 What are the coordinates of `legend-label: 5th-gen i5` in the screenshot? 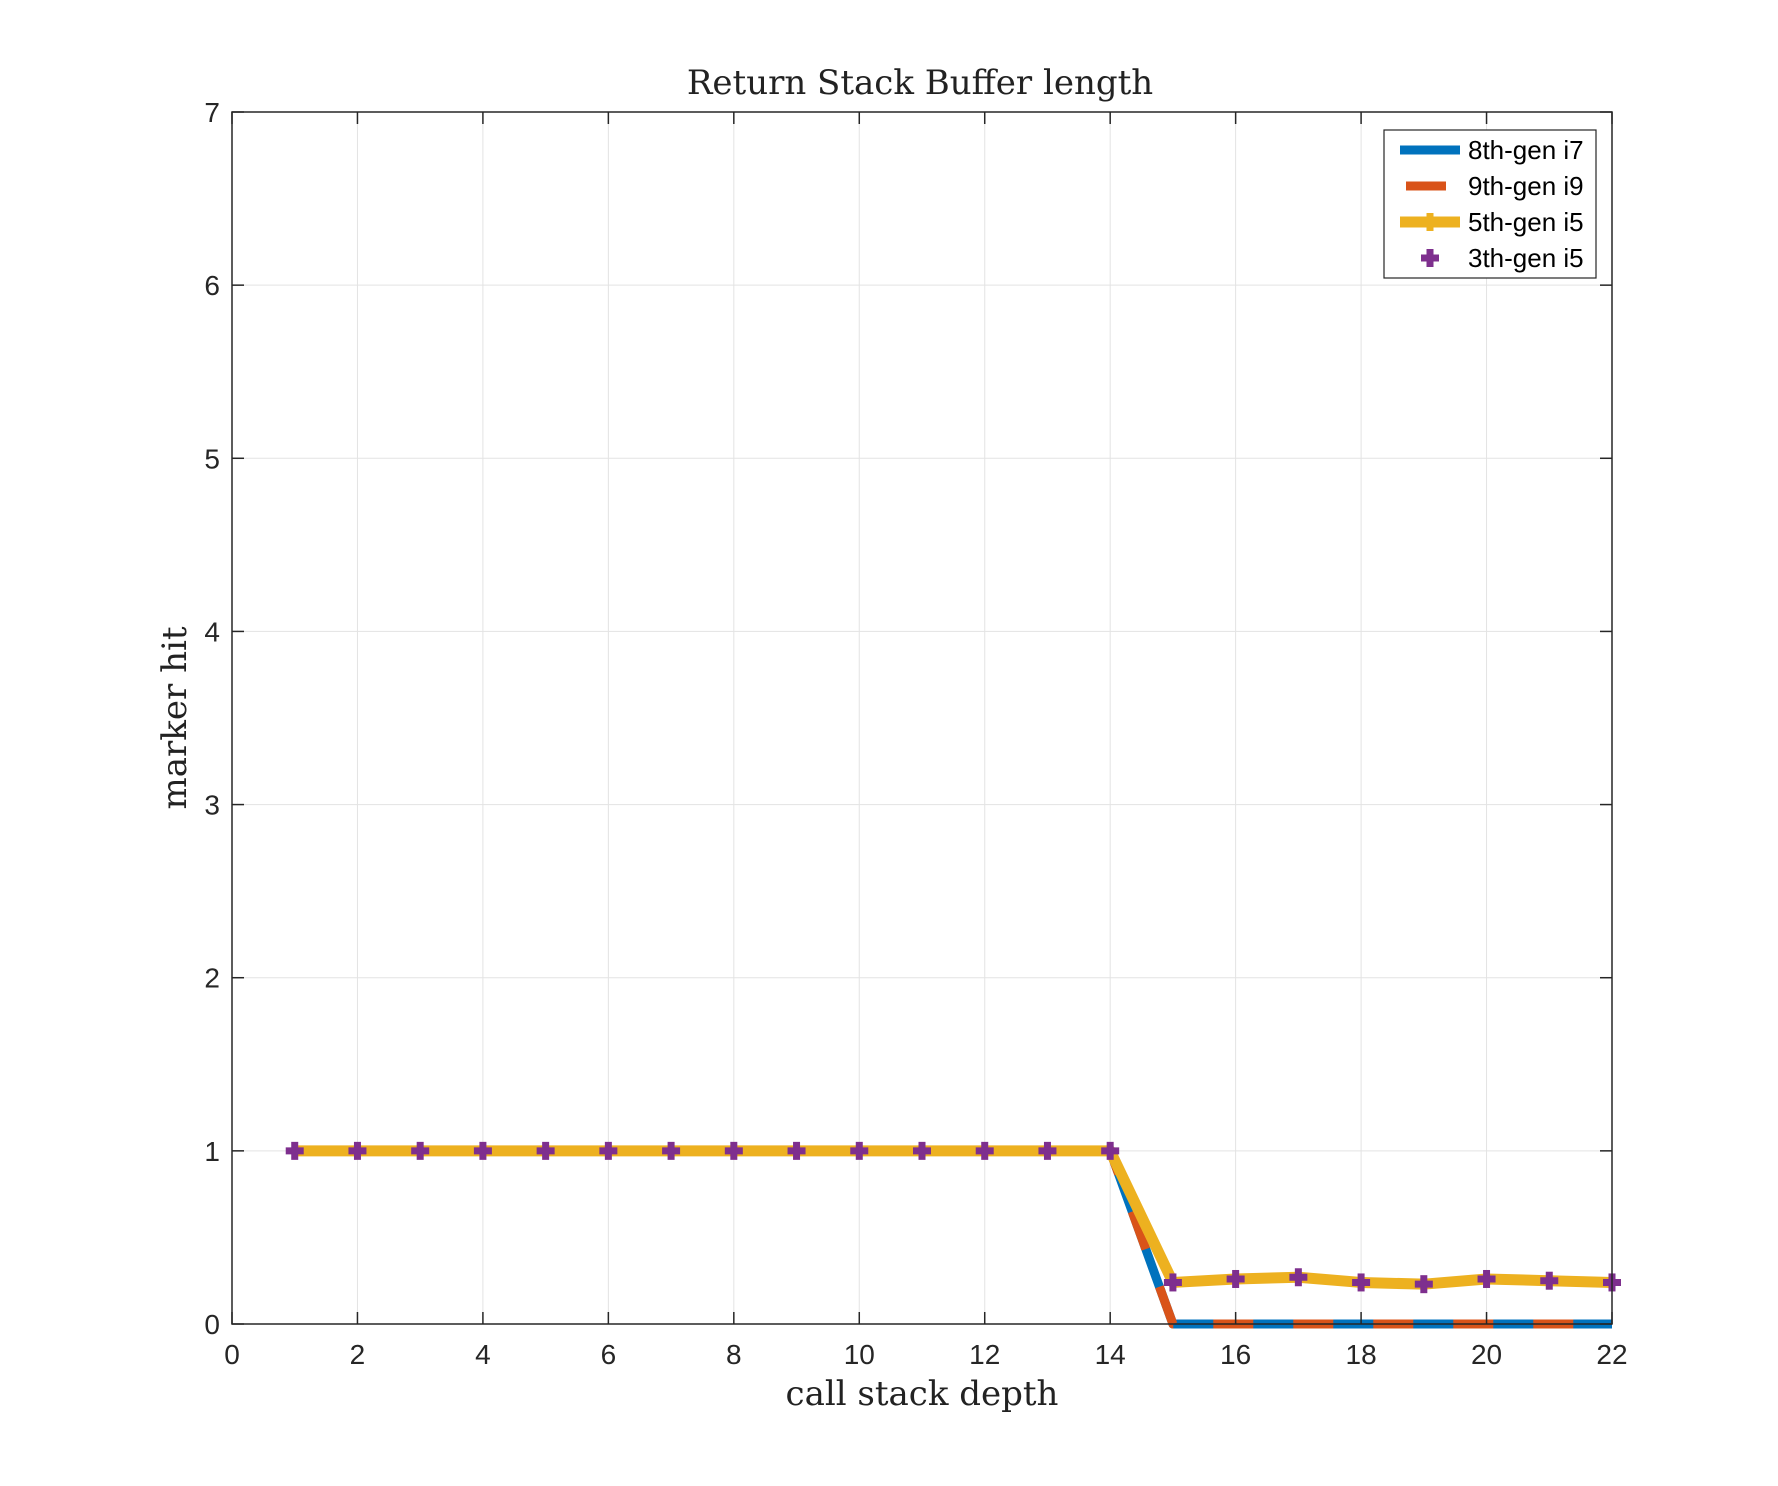 It's located at (1526, 222).